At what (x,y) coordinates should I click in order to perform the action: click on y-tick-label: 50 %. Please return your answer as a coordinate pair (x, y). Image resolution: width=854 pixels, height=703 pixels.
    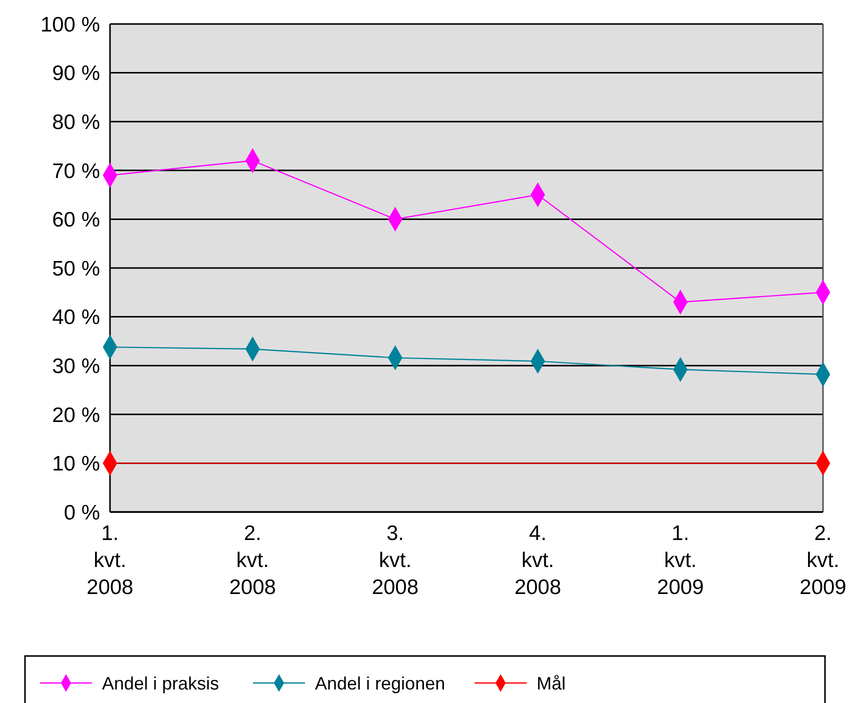
    Looking at the image, I should click on (76, 268).